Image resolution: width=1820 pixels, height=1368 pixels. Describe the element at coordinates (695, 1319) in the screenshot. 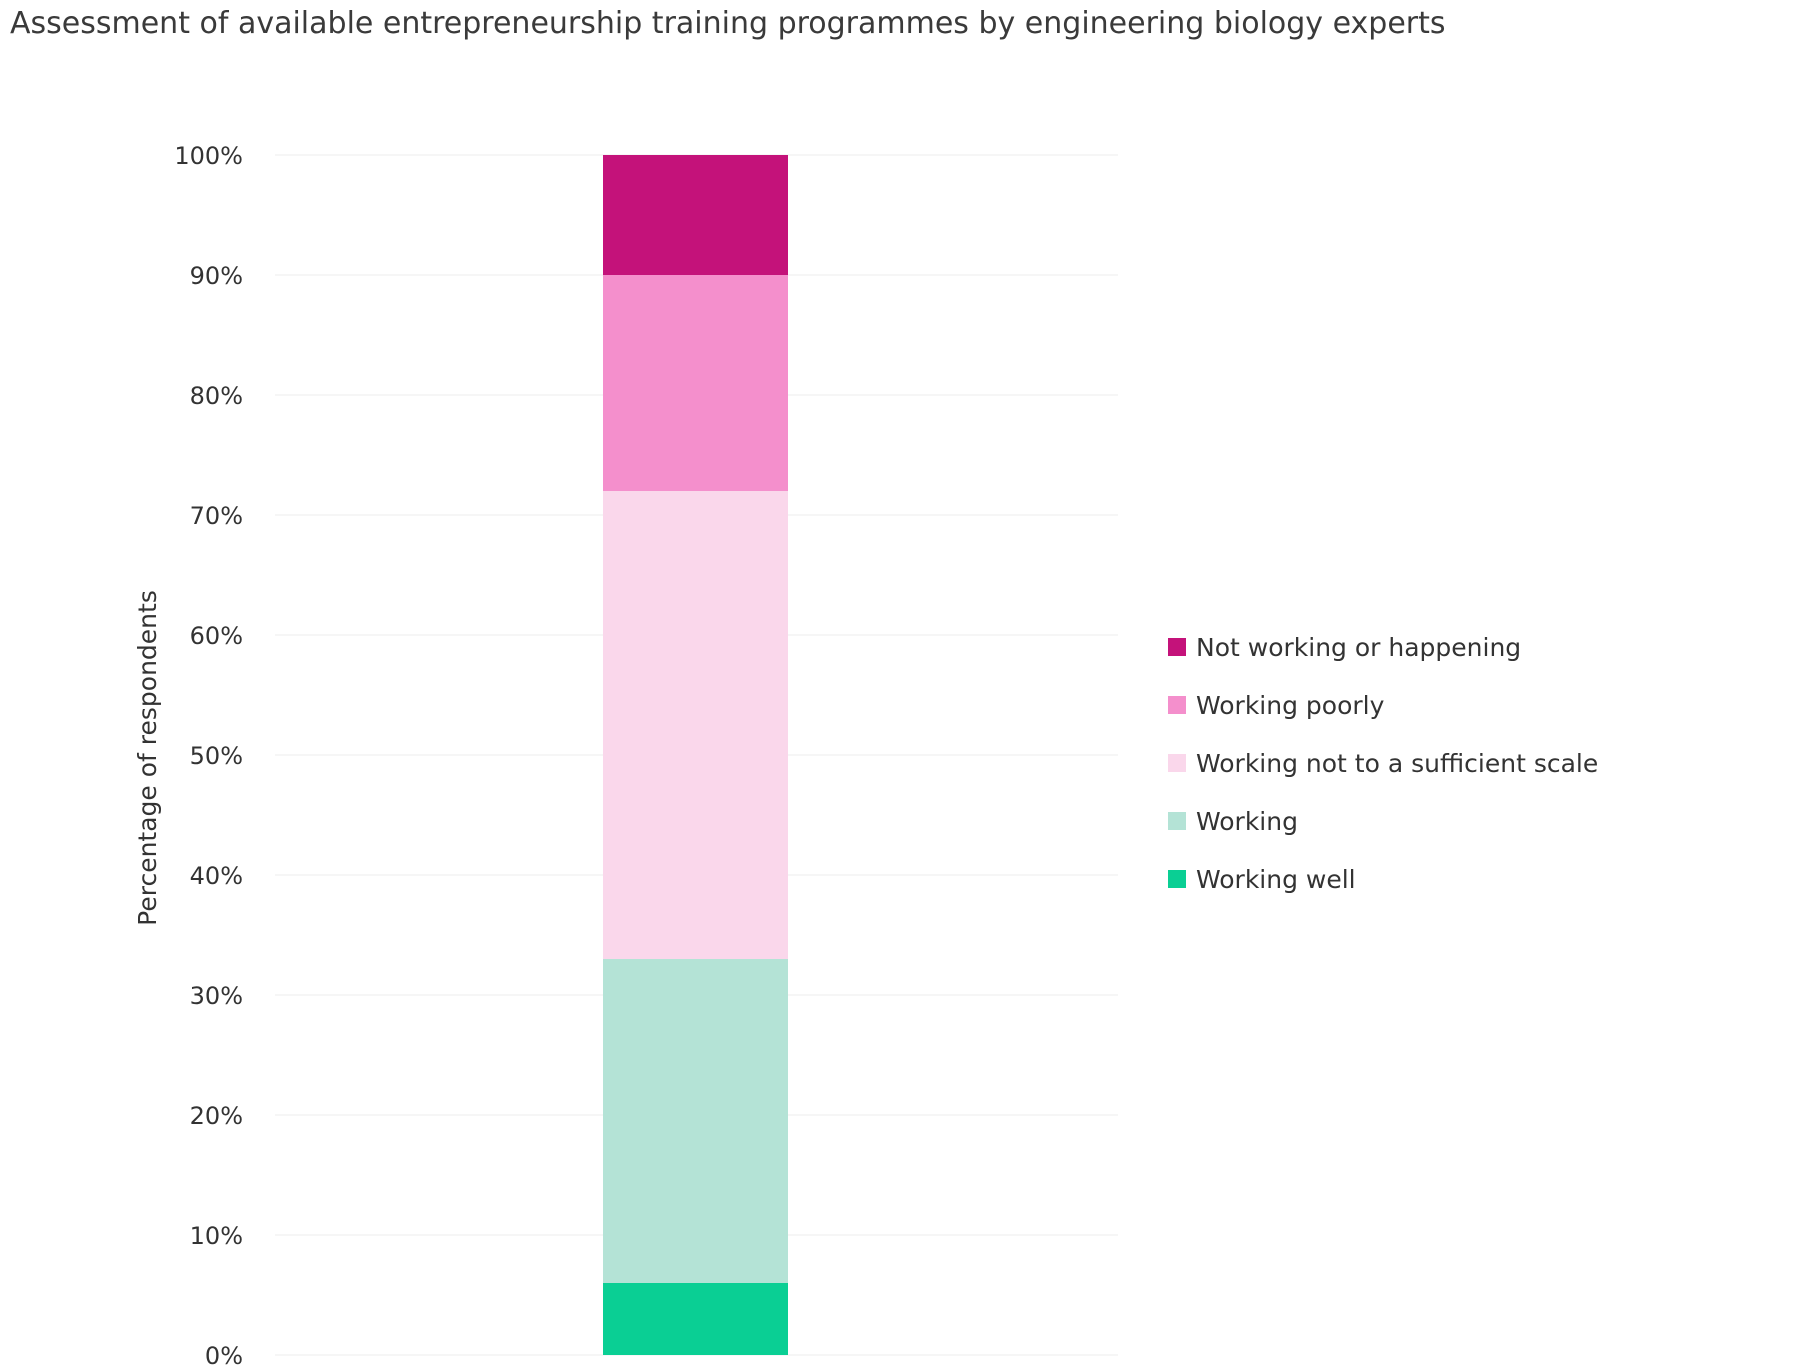

I see `bar-segment-working-well` at that location.